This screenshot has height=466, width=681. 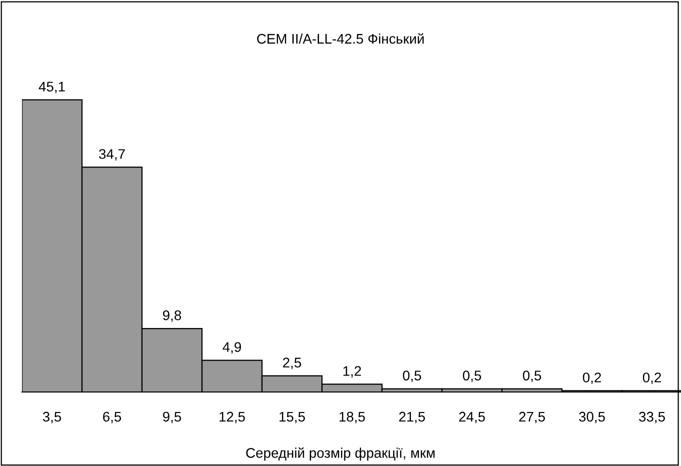 I want to click on x-tick-label: 3,5, so click(x=52, y=418).